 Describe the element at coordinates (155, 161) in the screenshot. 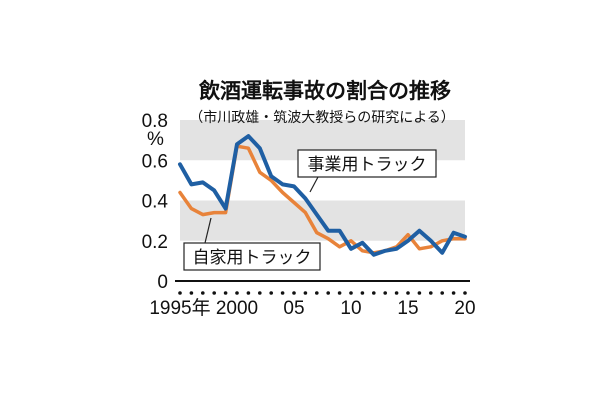

I see `y-tick-label: 0.6` at that location.